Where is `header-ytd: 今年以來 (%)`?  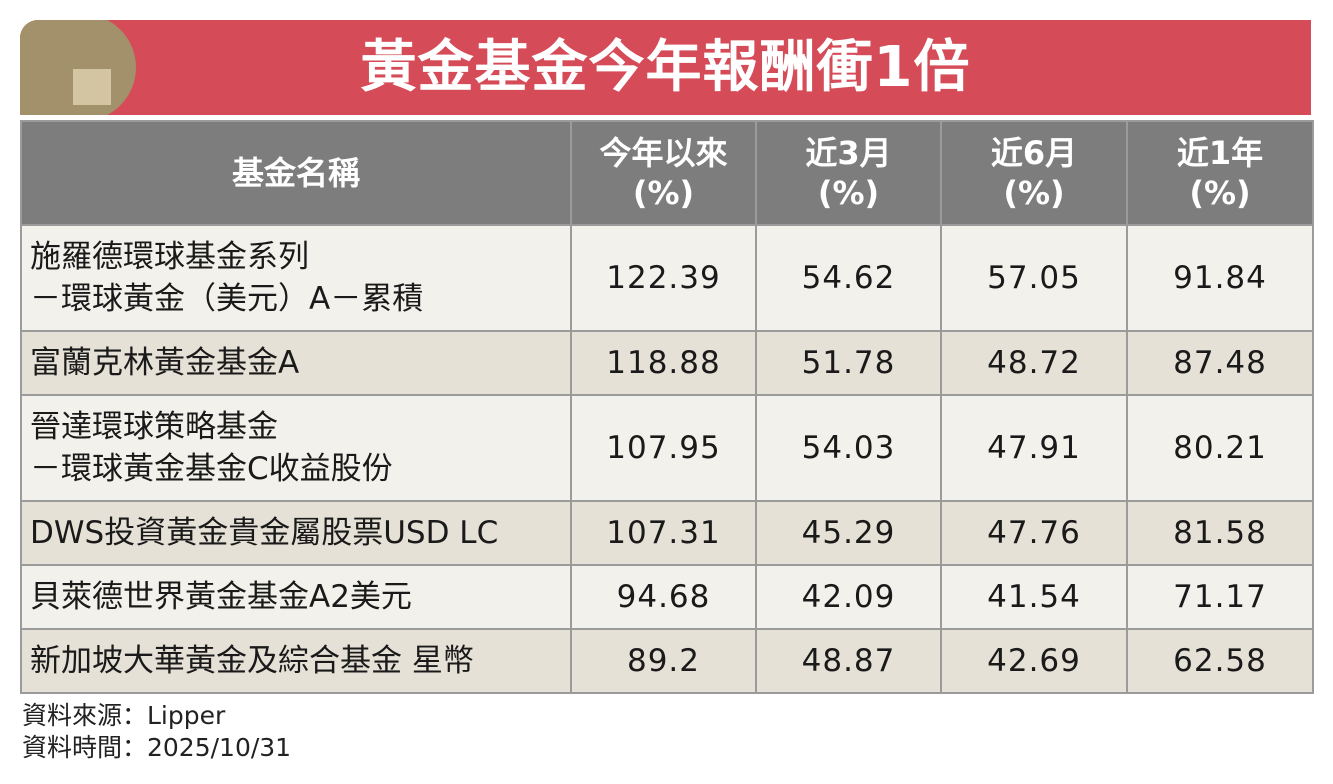 header-ytd: 今年以來 (%) is located at coordinates (663, 173).